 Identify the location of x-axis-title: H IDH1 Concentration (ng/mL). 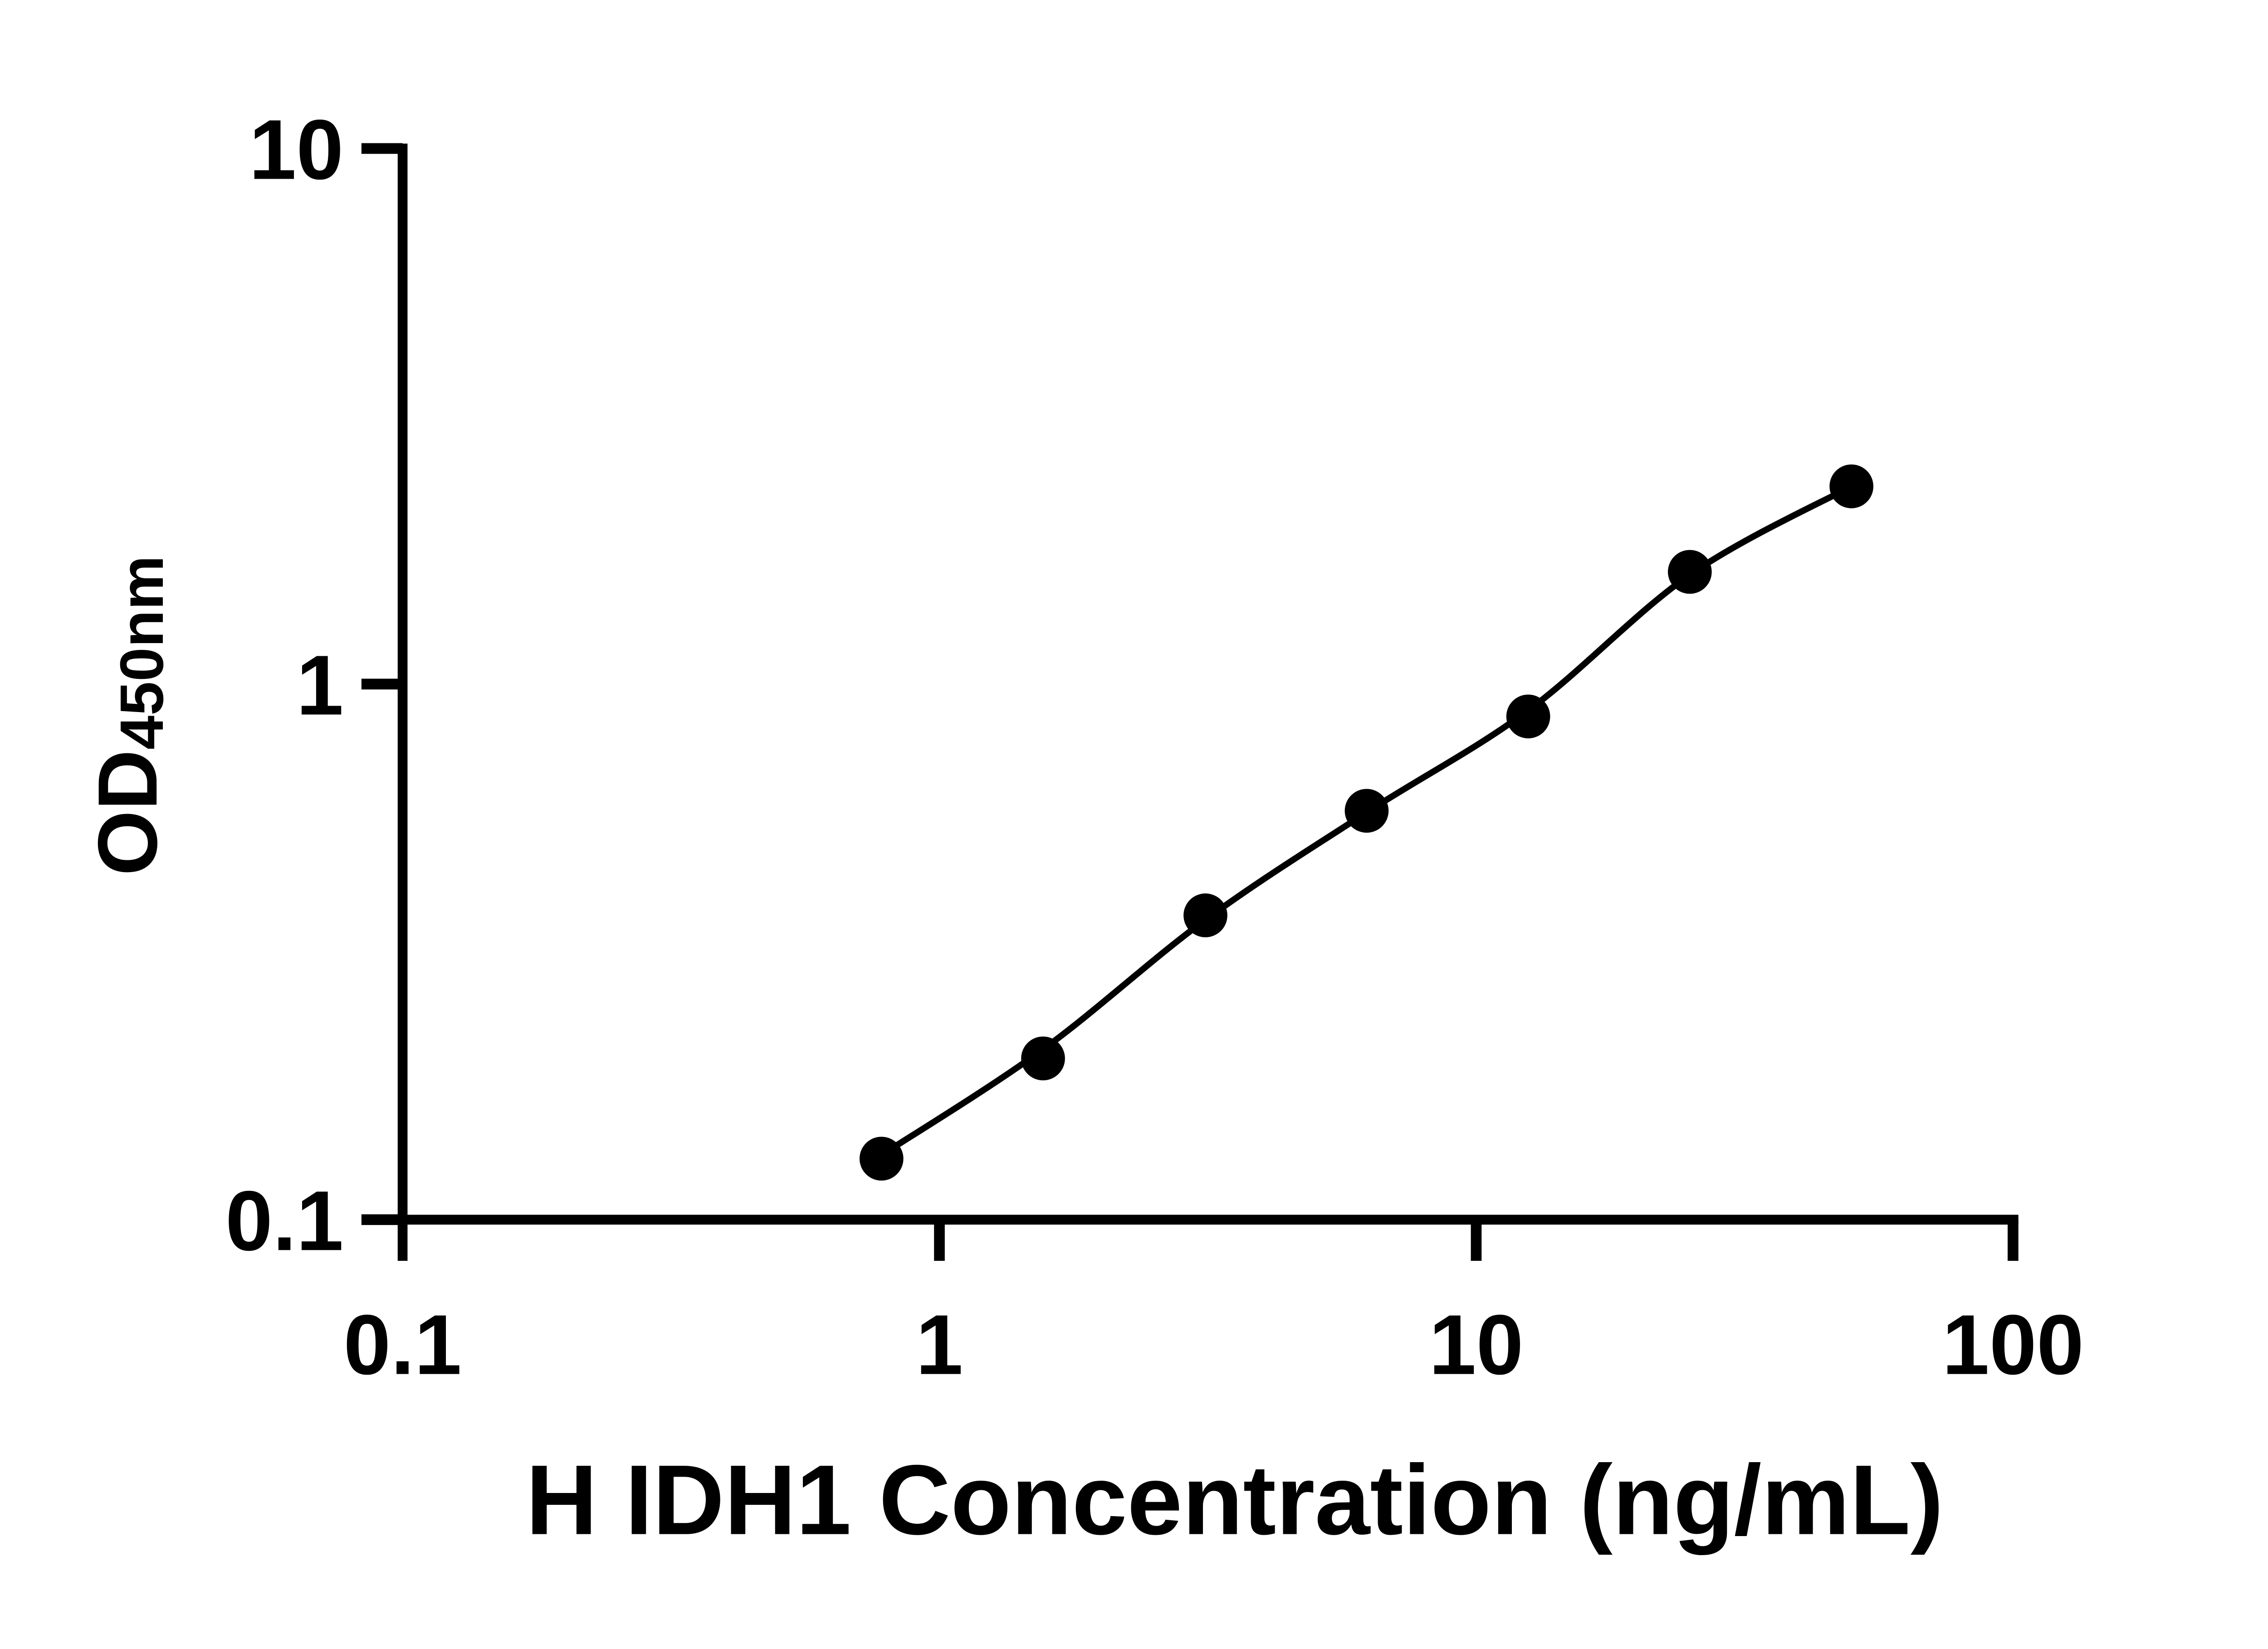
(1235, 1501).